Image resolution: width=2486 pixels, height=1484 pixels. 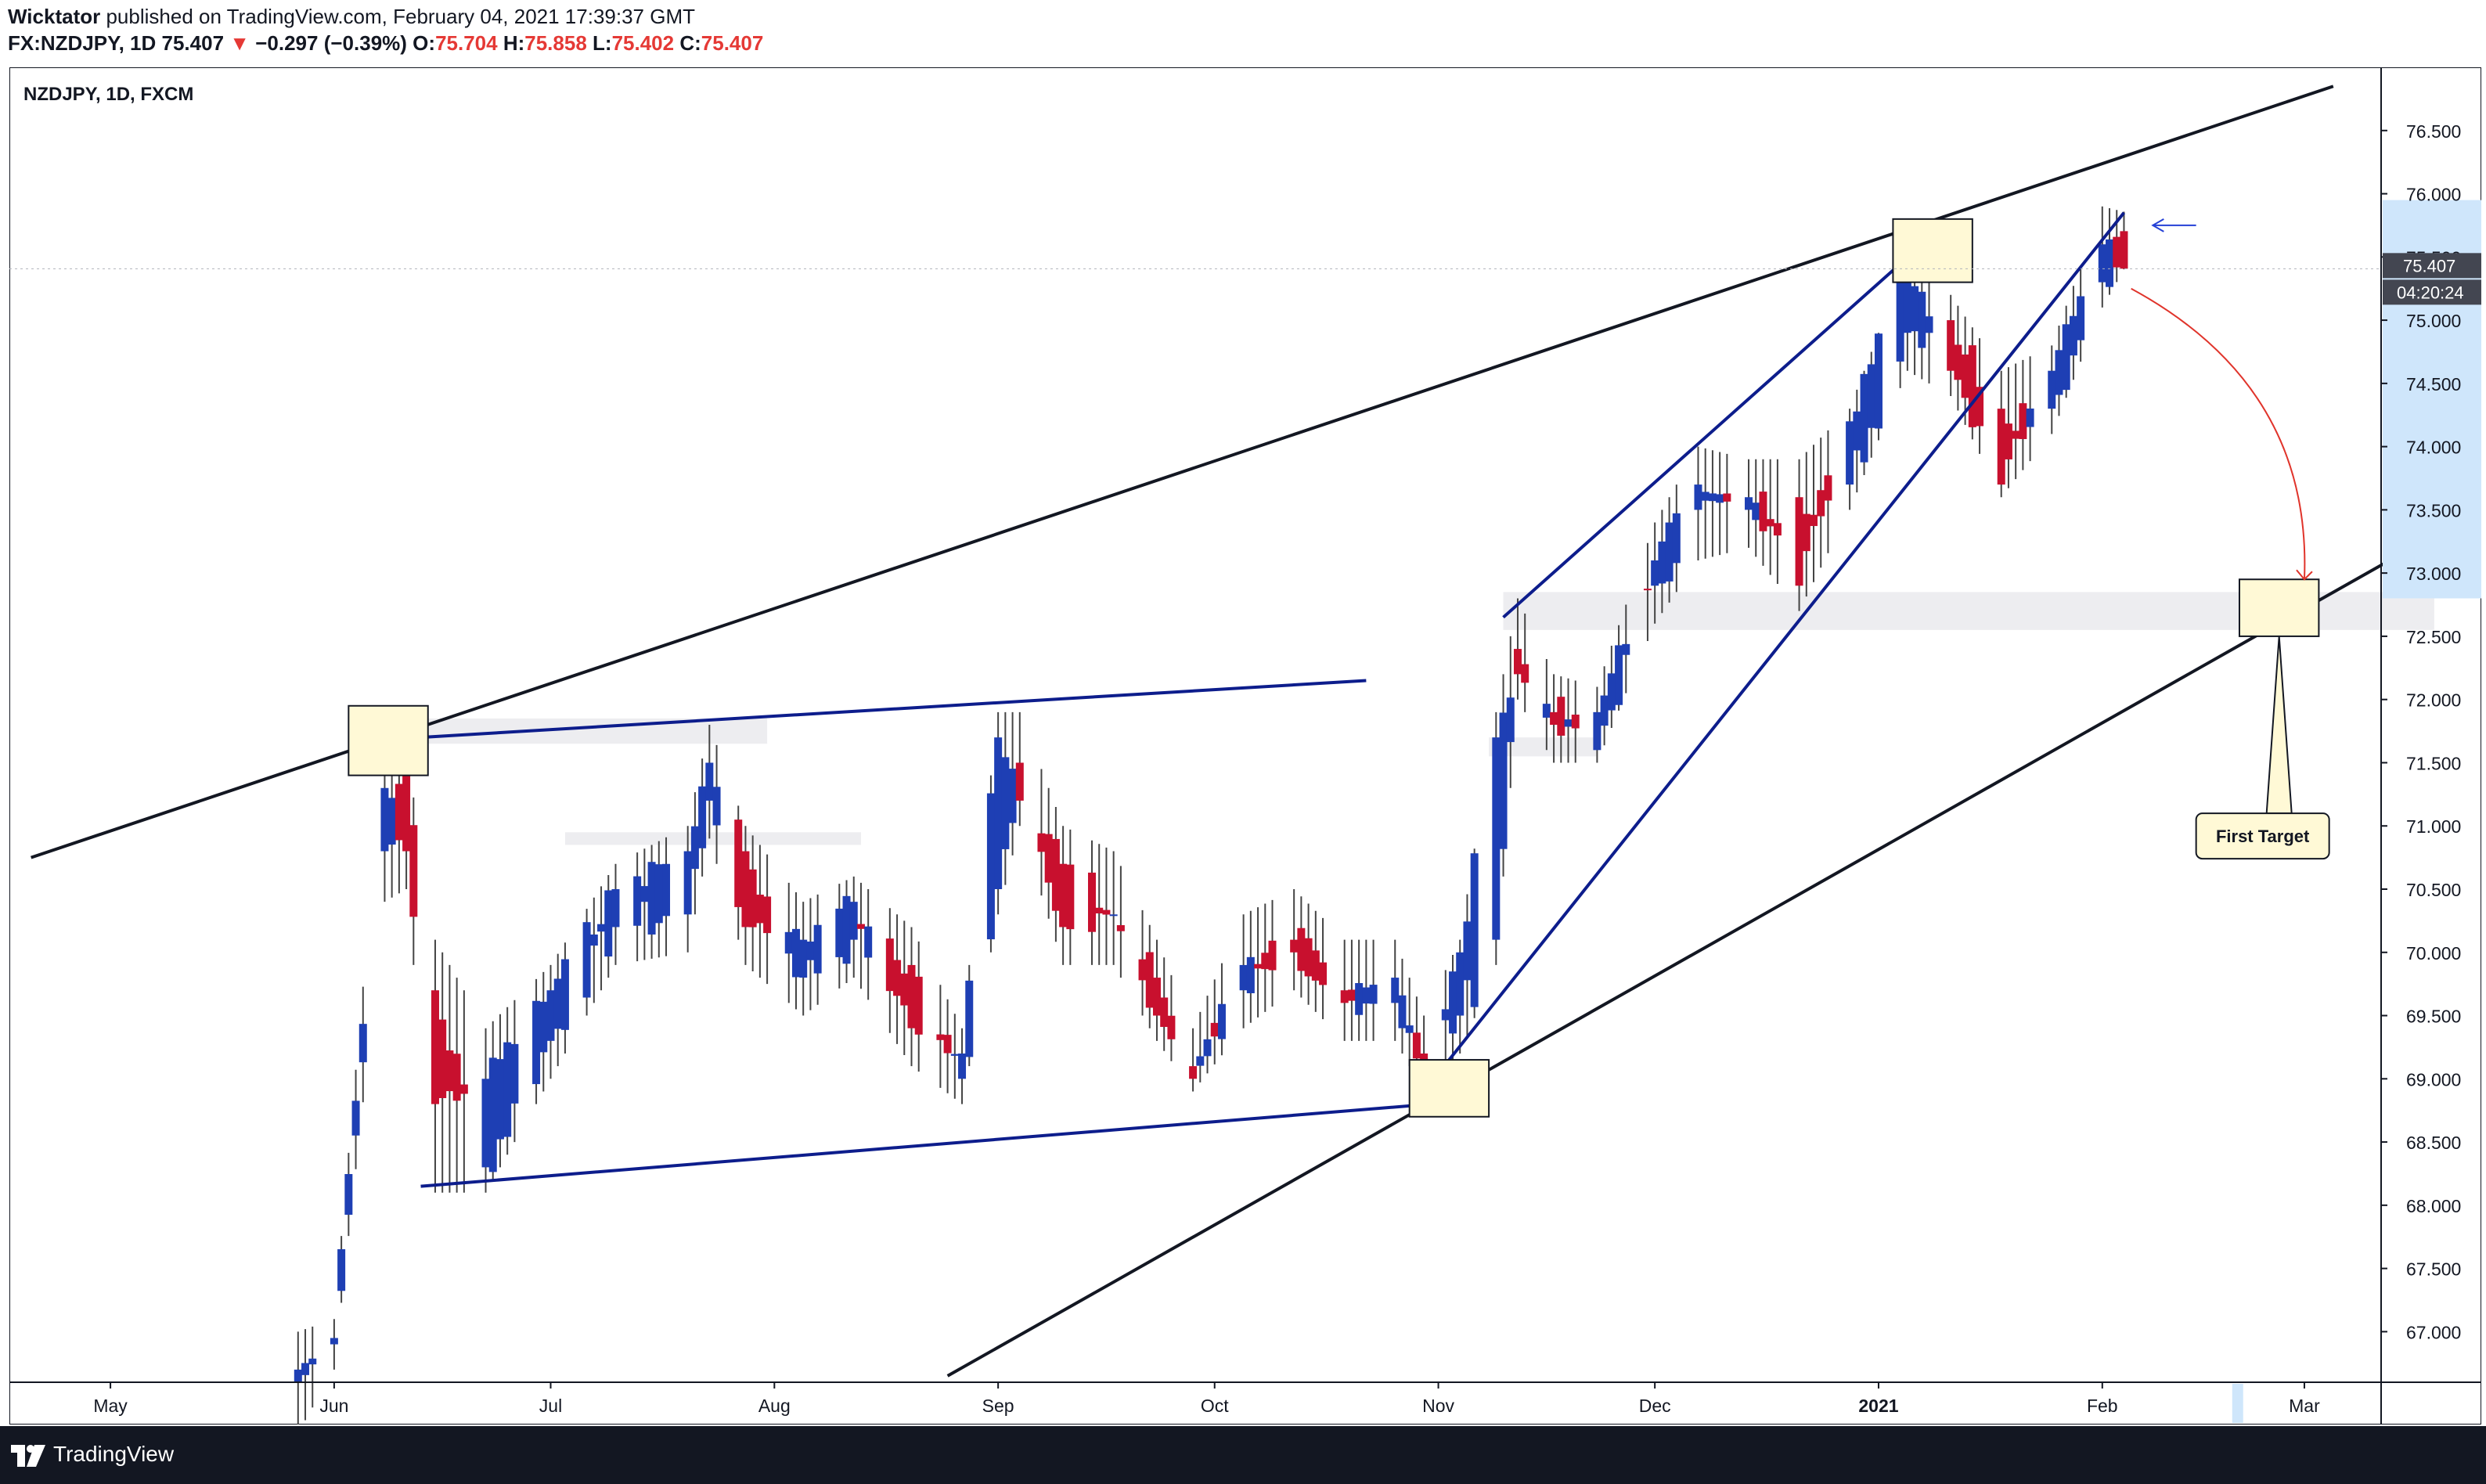 What do you see at coordinates (643, 43) in the screenshot?
I see `low-value: 75.402` at bounding box center [643, 43].